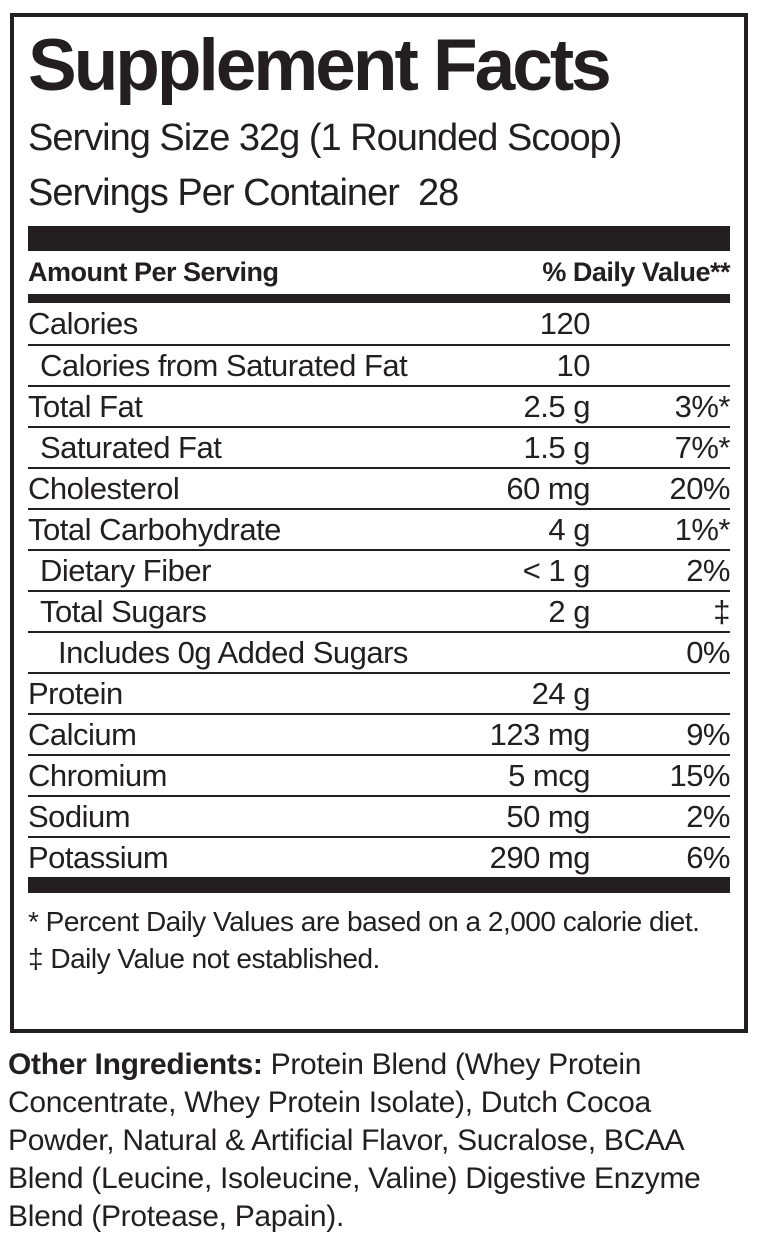 This screenshot has width=762, height=1235. I want to click on nutrient-daily-value: 0%, so click(708, 652).